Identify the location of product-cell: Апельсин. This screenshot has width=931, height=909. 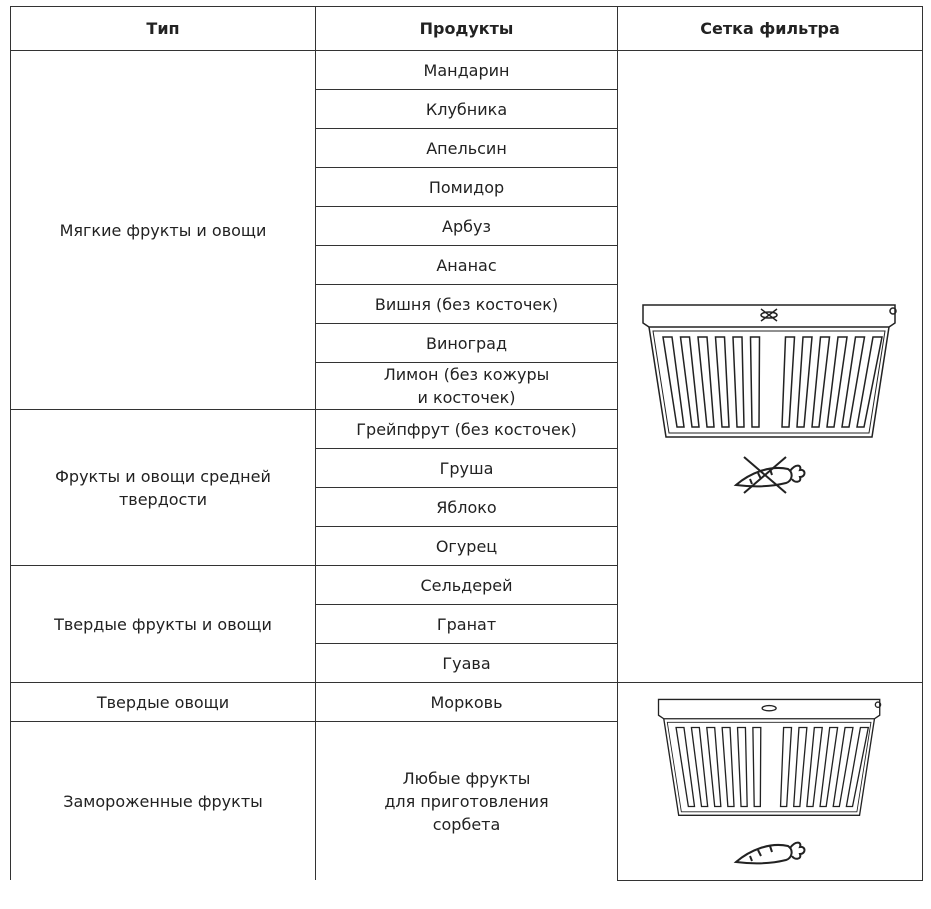
(466, 148).